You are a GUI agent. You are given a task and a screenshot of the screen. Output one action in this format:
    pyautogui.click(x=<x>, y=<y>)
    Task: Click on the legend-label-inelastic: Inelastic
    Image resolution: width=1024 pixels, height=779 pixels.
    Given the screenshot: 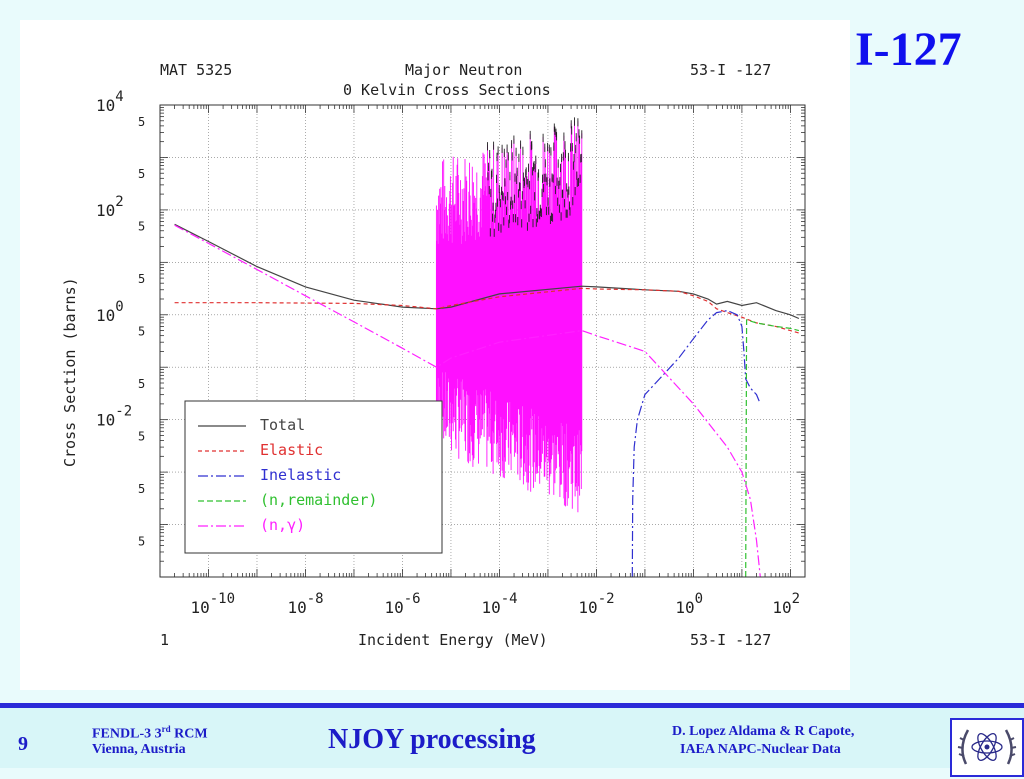 What is the action you would take?
    pyautogui.click(x=300, y=475)
    